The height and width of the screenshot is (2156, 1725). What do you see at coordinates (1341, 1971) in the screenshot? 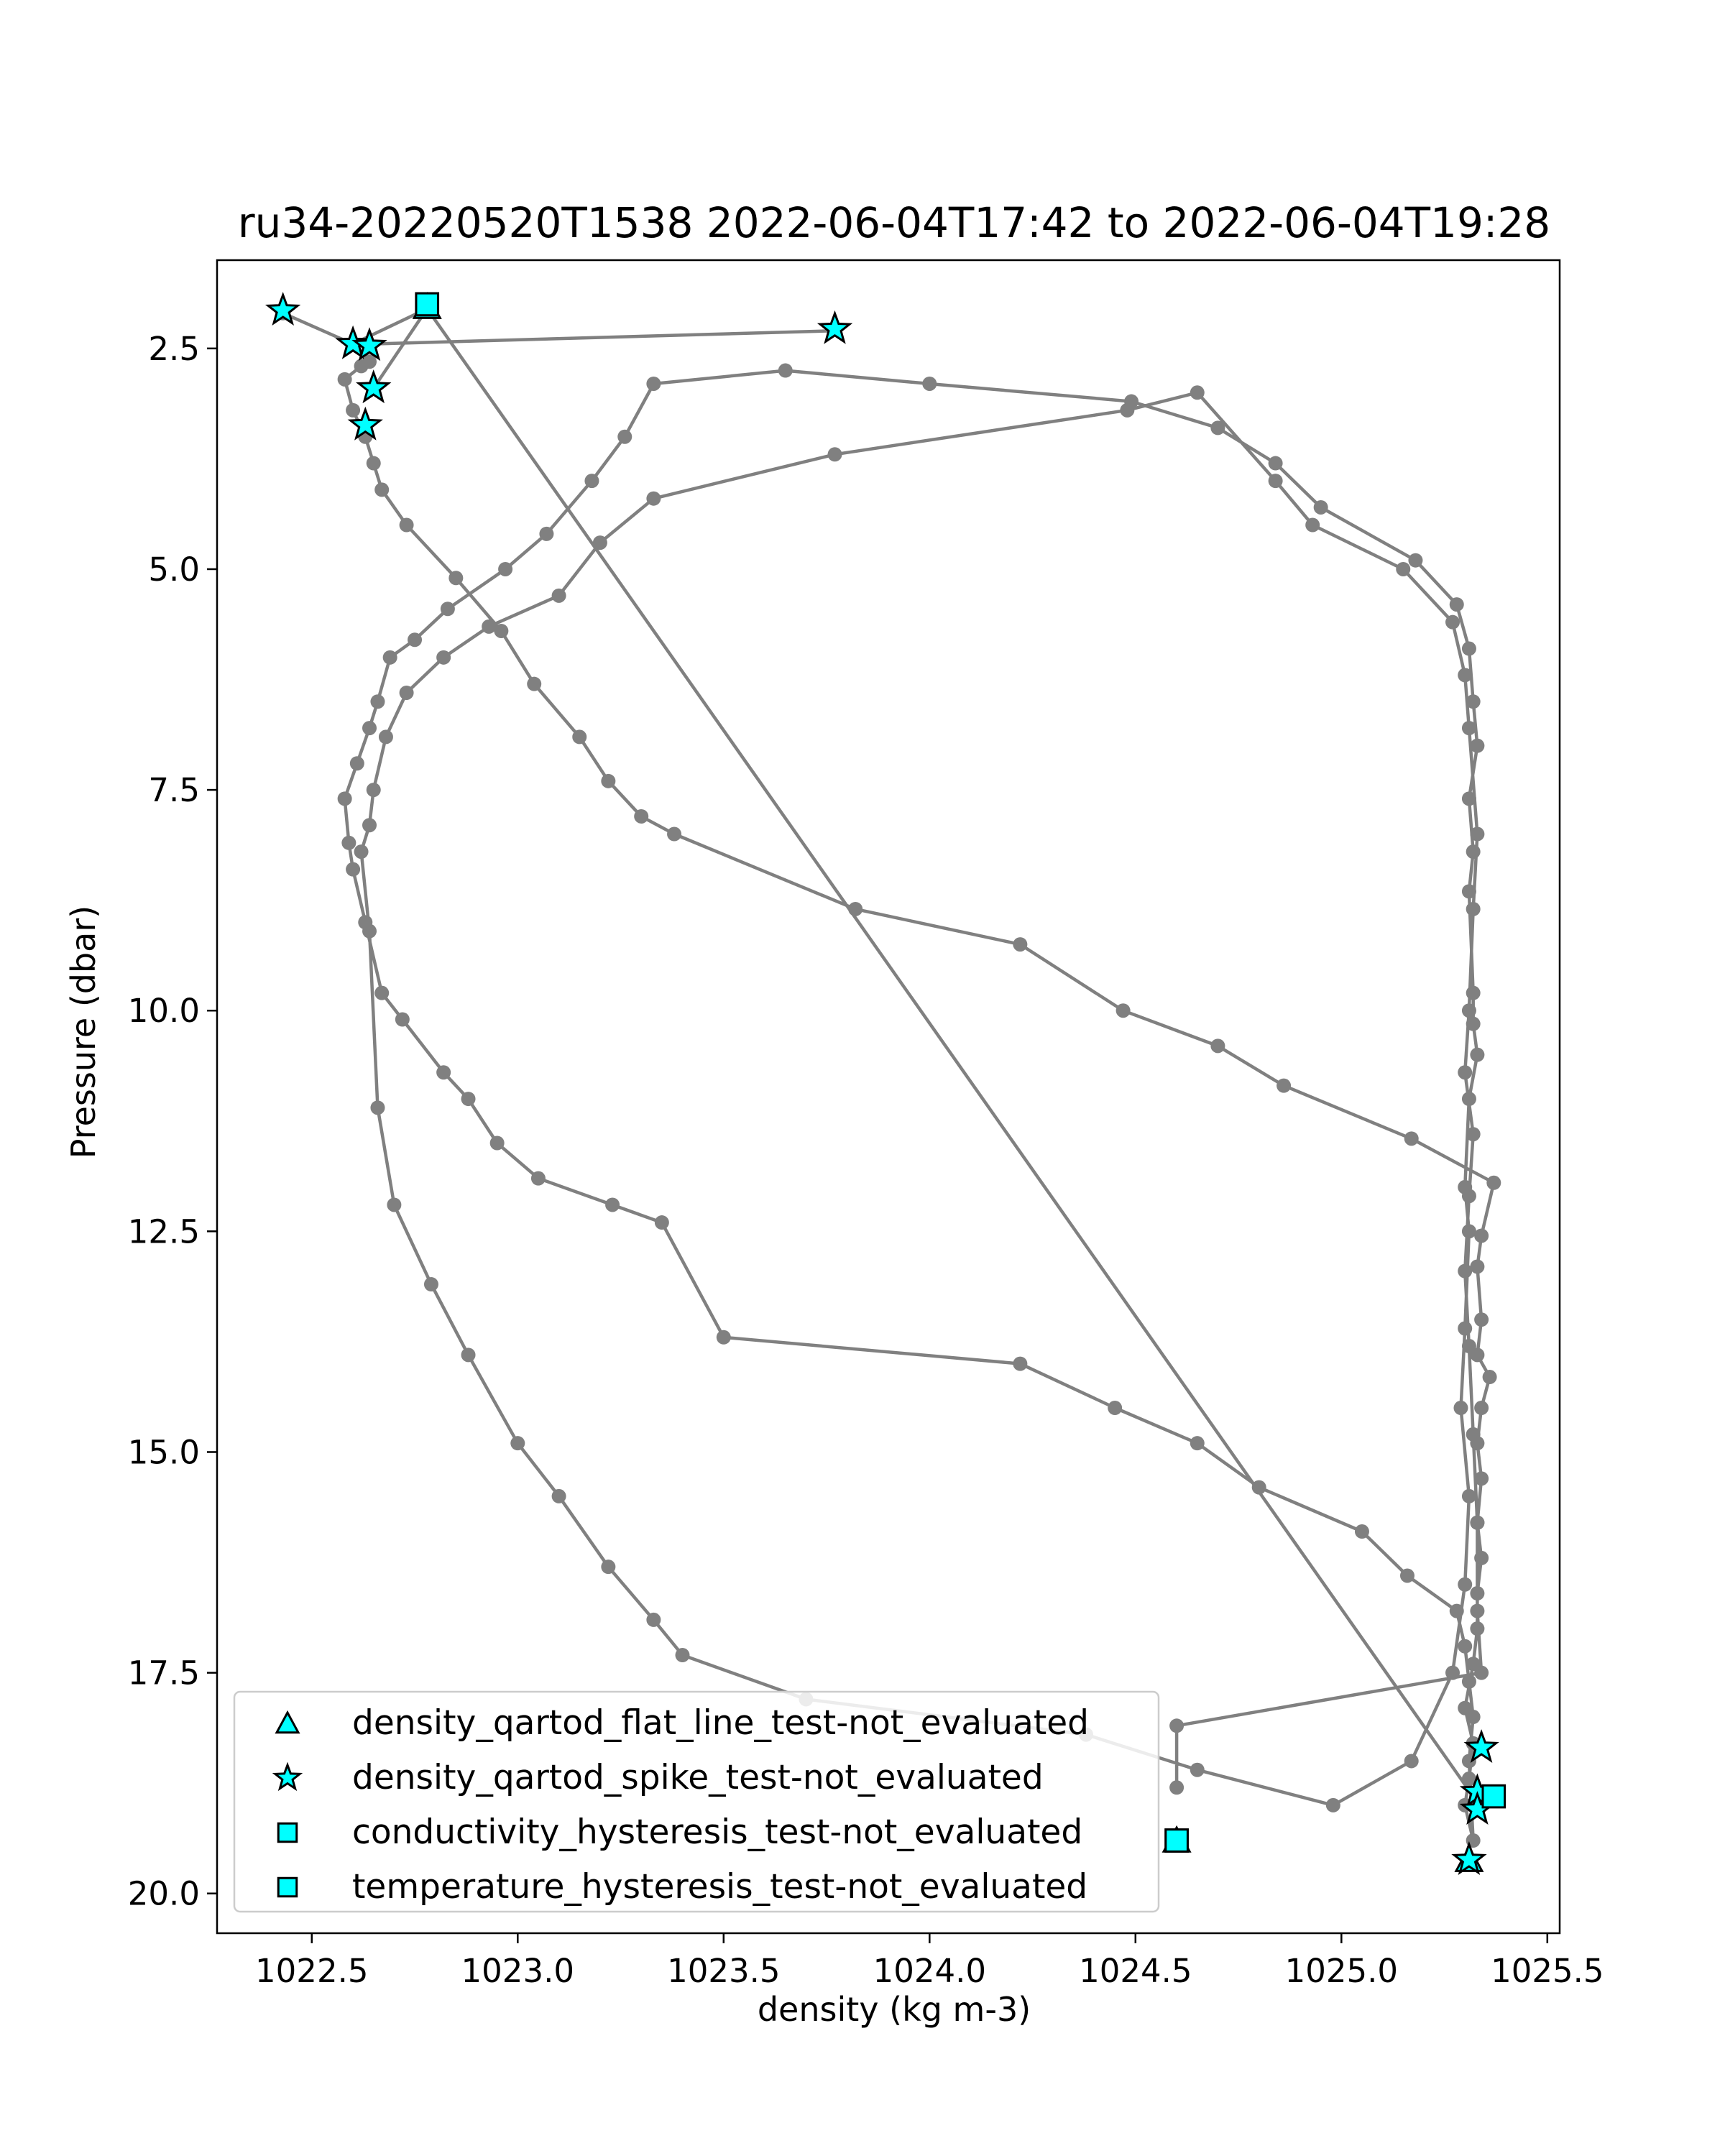
I see `x-tick-label: 1025.0` at bounding box center [1341, 1971].